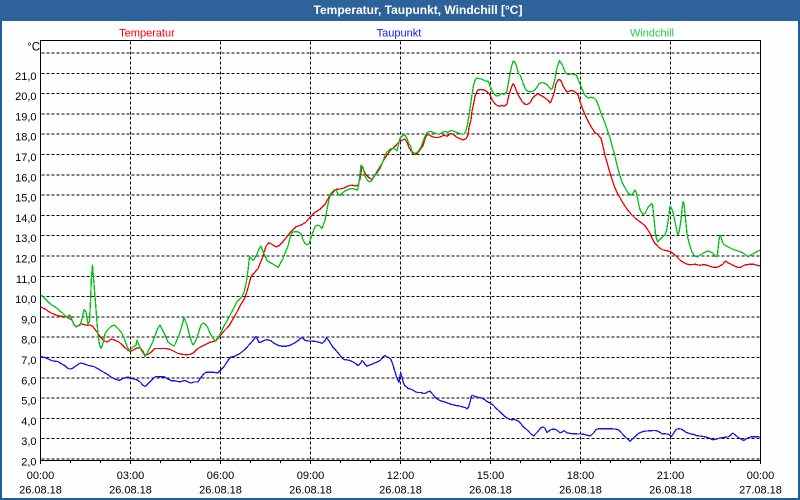 The width and height of the screenshot is (800, 500). I want to click on svg-text: 06:00, so click(221, 476).